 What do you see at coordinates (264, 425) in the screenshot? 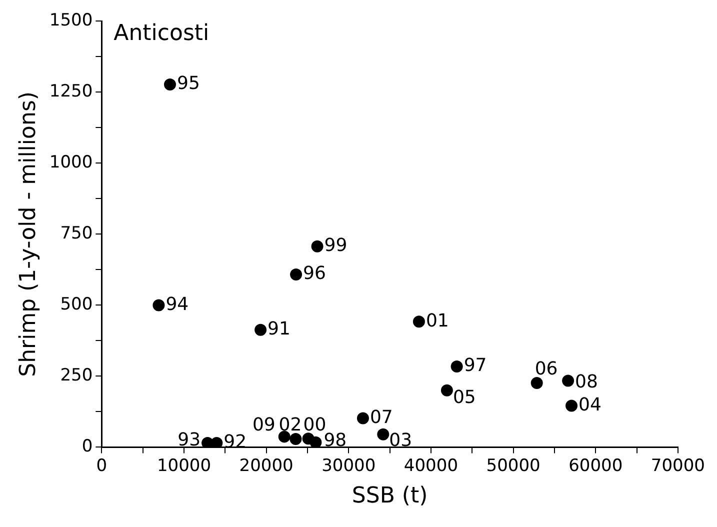
I see `text: 09` at bounding box center [264, 425].